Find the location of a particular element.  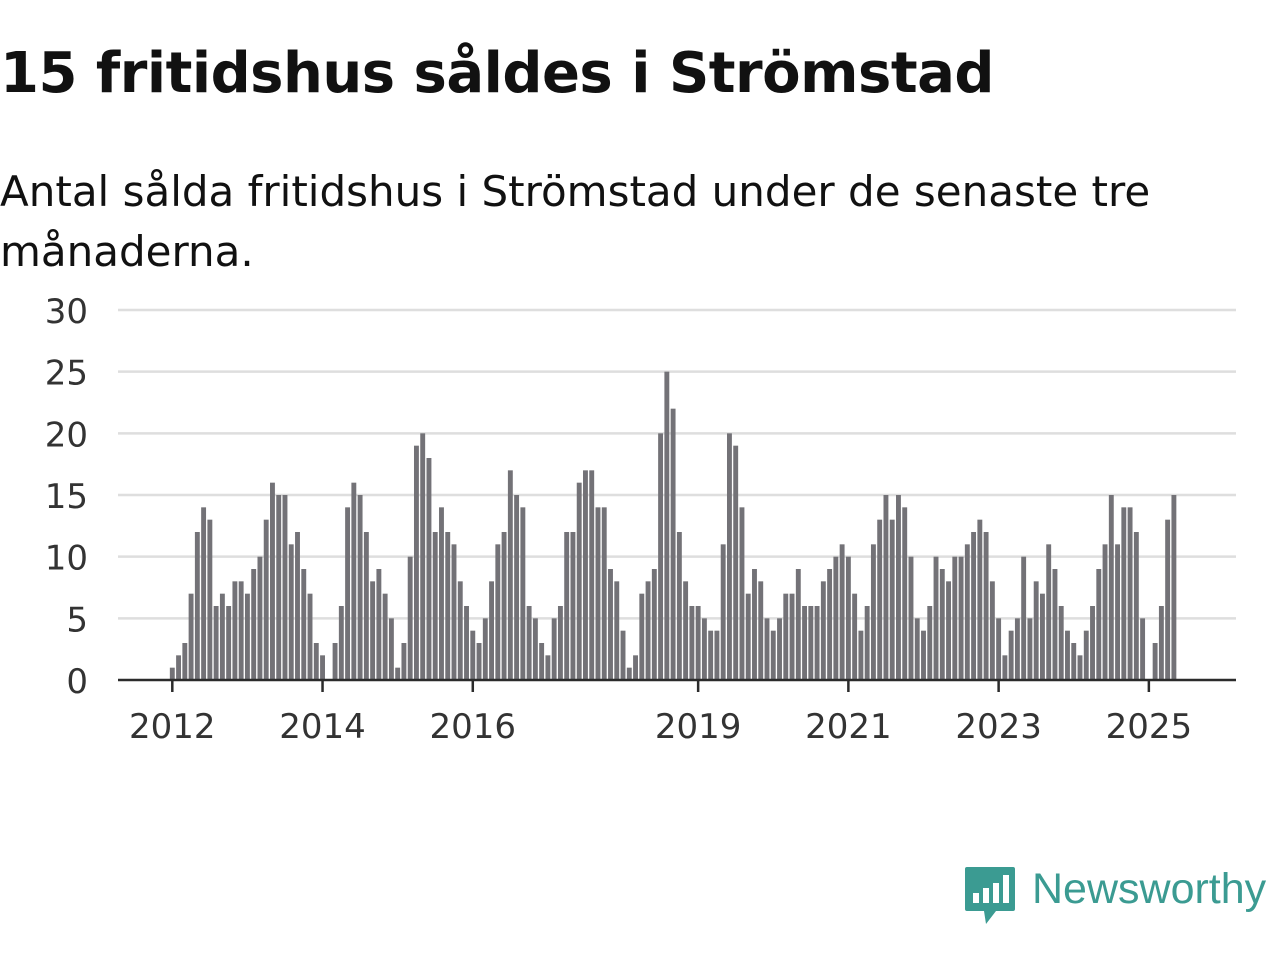

y-tick-label: 5 is located at coordinates (77, 620).